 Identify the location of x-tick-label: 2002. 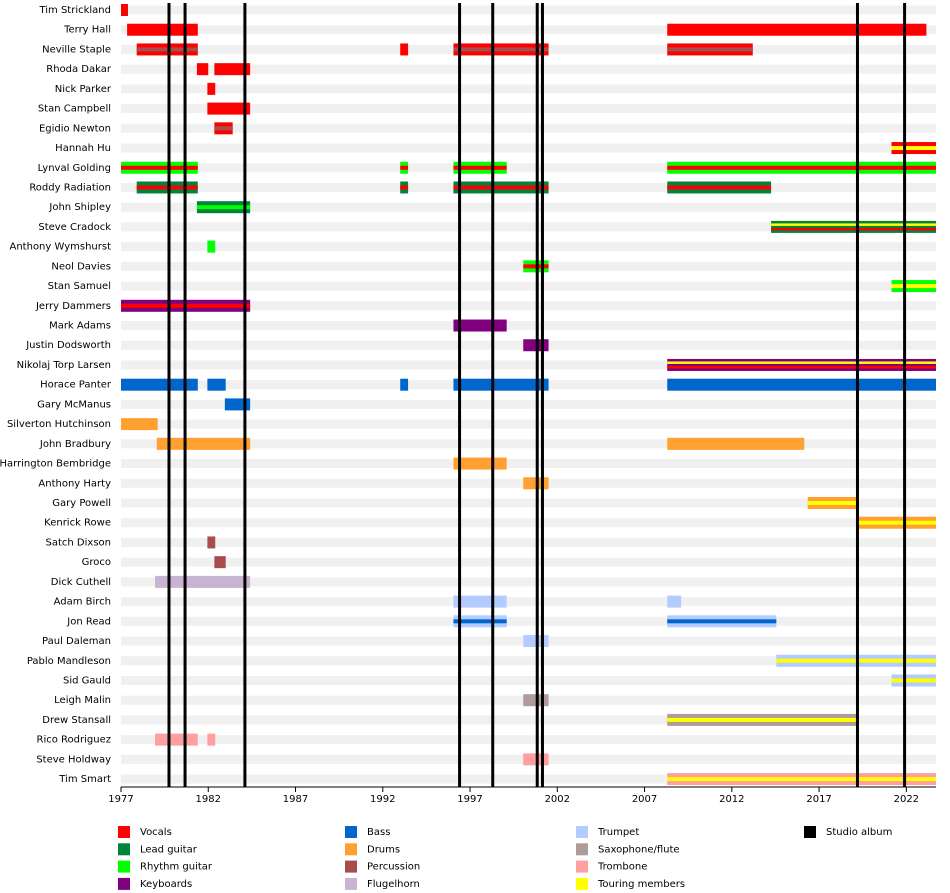
(557, 799).